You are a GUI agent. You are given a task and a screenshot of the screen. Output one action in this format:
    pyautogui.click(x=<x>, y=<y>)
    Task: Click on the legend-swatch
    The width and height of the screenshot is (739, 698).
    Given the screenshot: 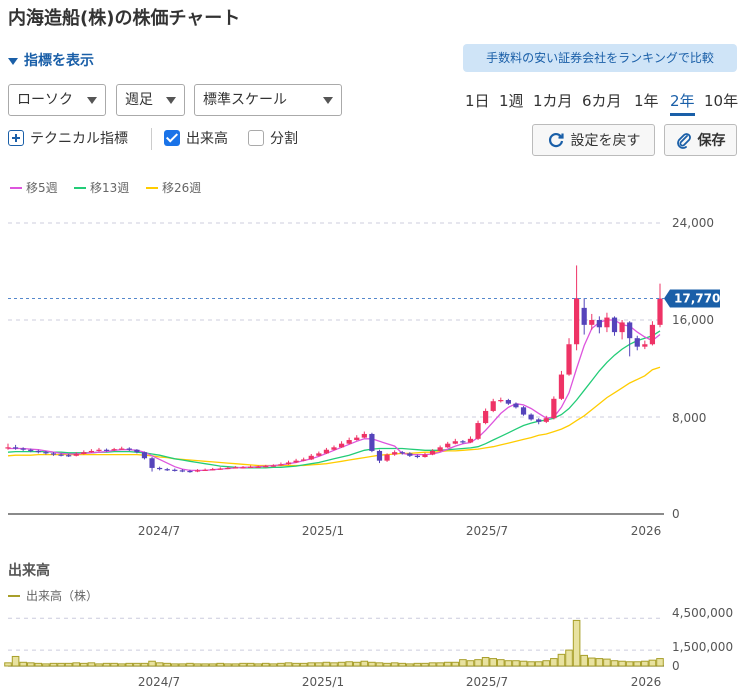 What is the action you would take?
    pyautogui.click(x=16, y=187)
    